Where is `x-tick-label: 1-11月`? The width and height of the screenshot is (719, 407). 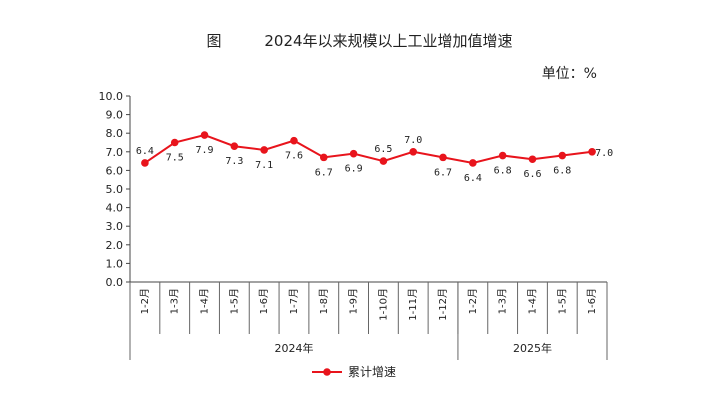 x-tick-label: 1-11月 is located at coordinates (413, 304).